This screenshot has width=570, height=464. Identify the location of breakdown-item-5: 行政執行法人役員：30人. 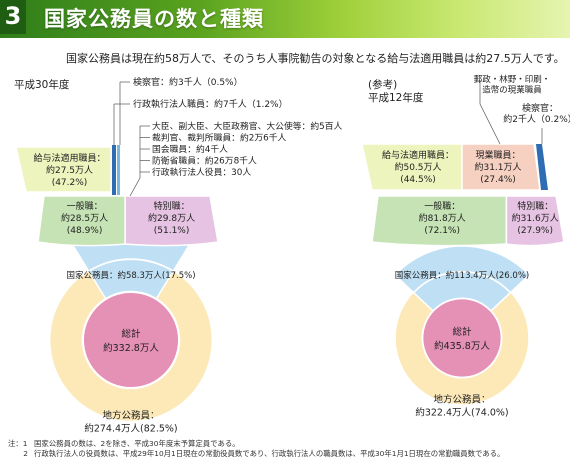
(201, 172).